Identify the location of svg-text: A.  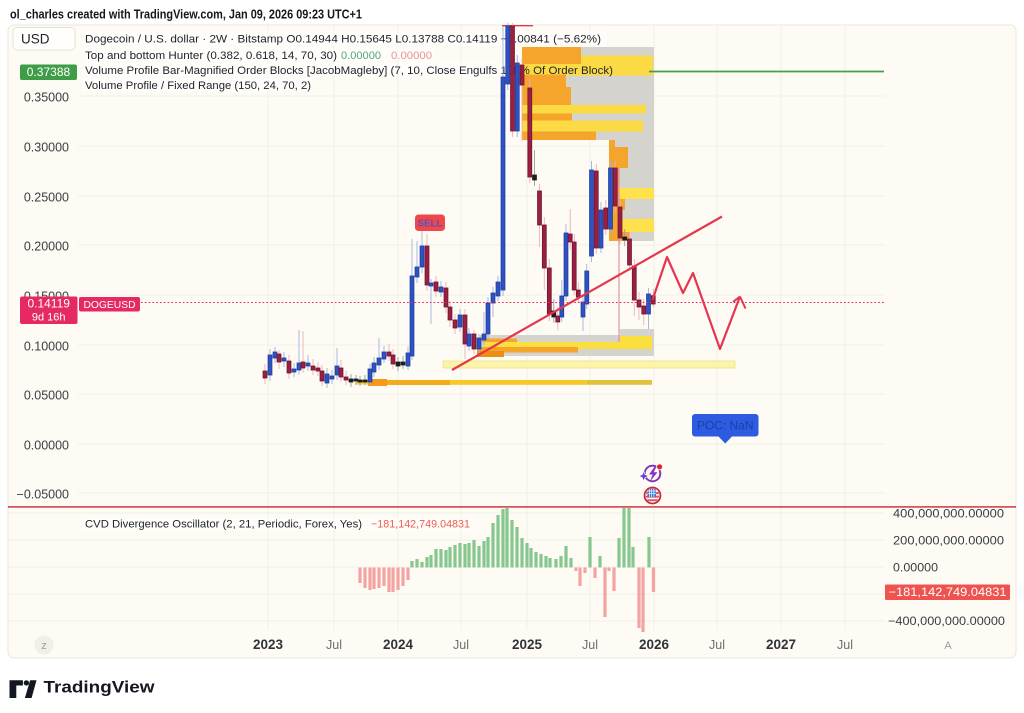
(948, 646).